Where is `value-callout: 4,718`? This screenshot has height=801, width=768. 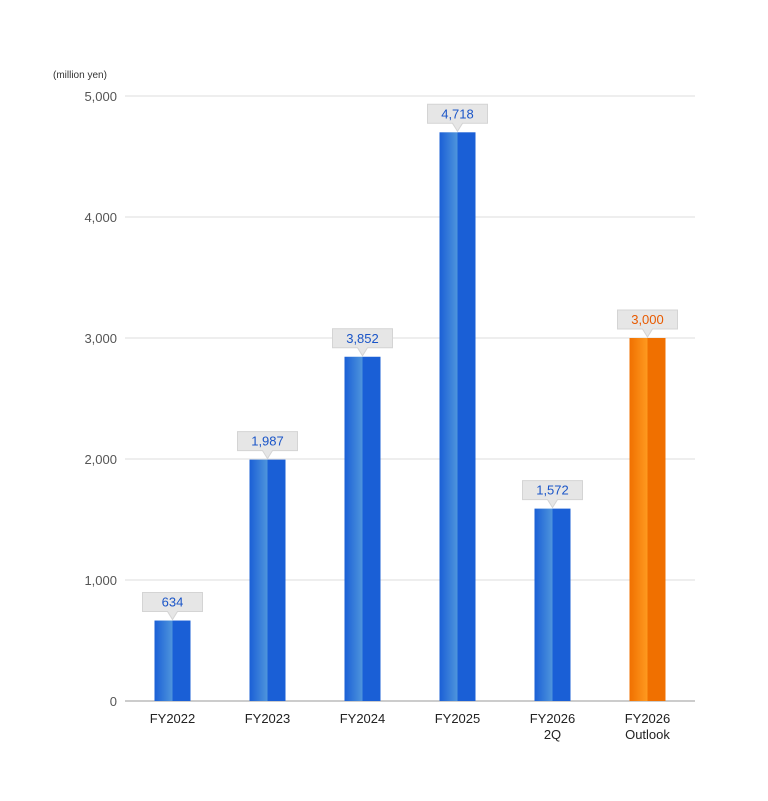 value-callout: 4,718 is located at coordinates (457, 118).